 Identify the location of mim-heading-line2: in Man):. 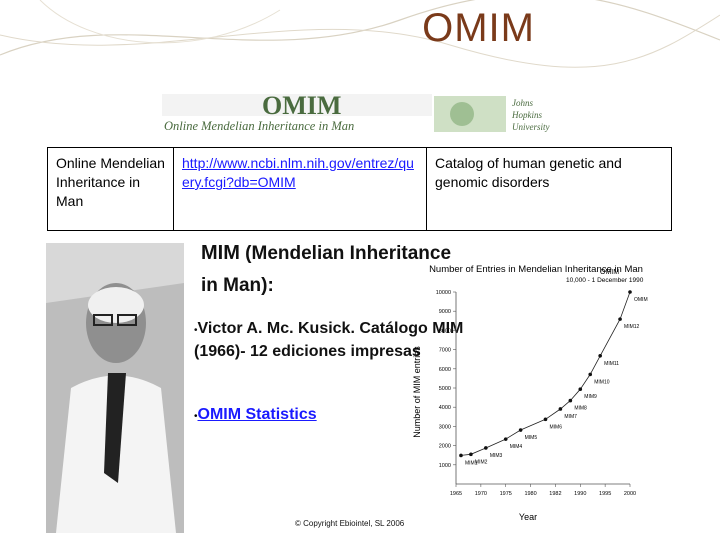
(237, 285).